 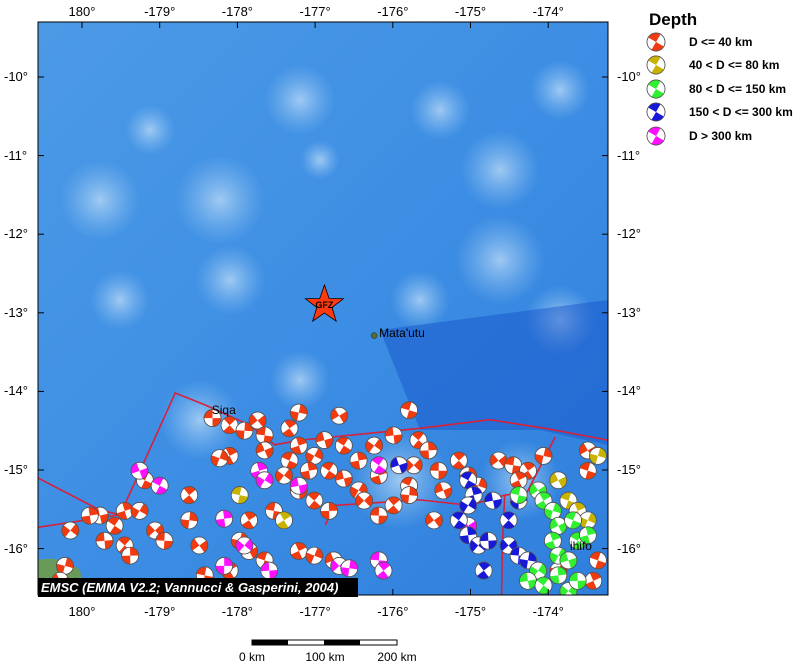 I want to click on lat-tick-label-left: -13°, so click(x=16, y=312).